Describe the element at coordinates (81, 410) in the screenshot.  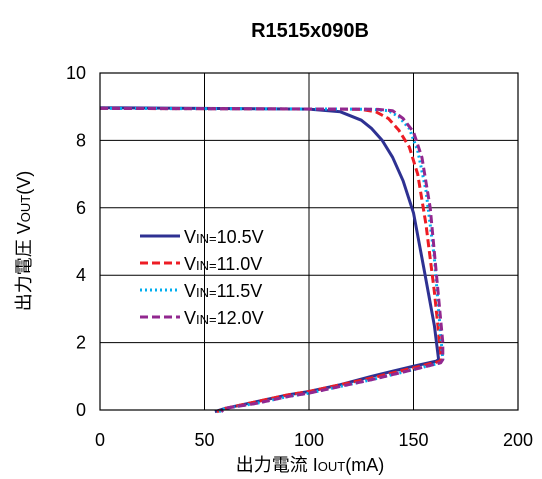
I see `y-tick-label: 0` at that location.